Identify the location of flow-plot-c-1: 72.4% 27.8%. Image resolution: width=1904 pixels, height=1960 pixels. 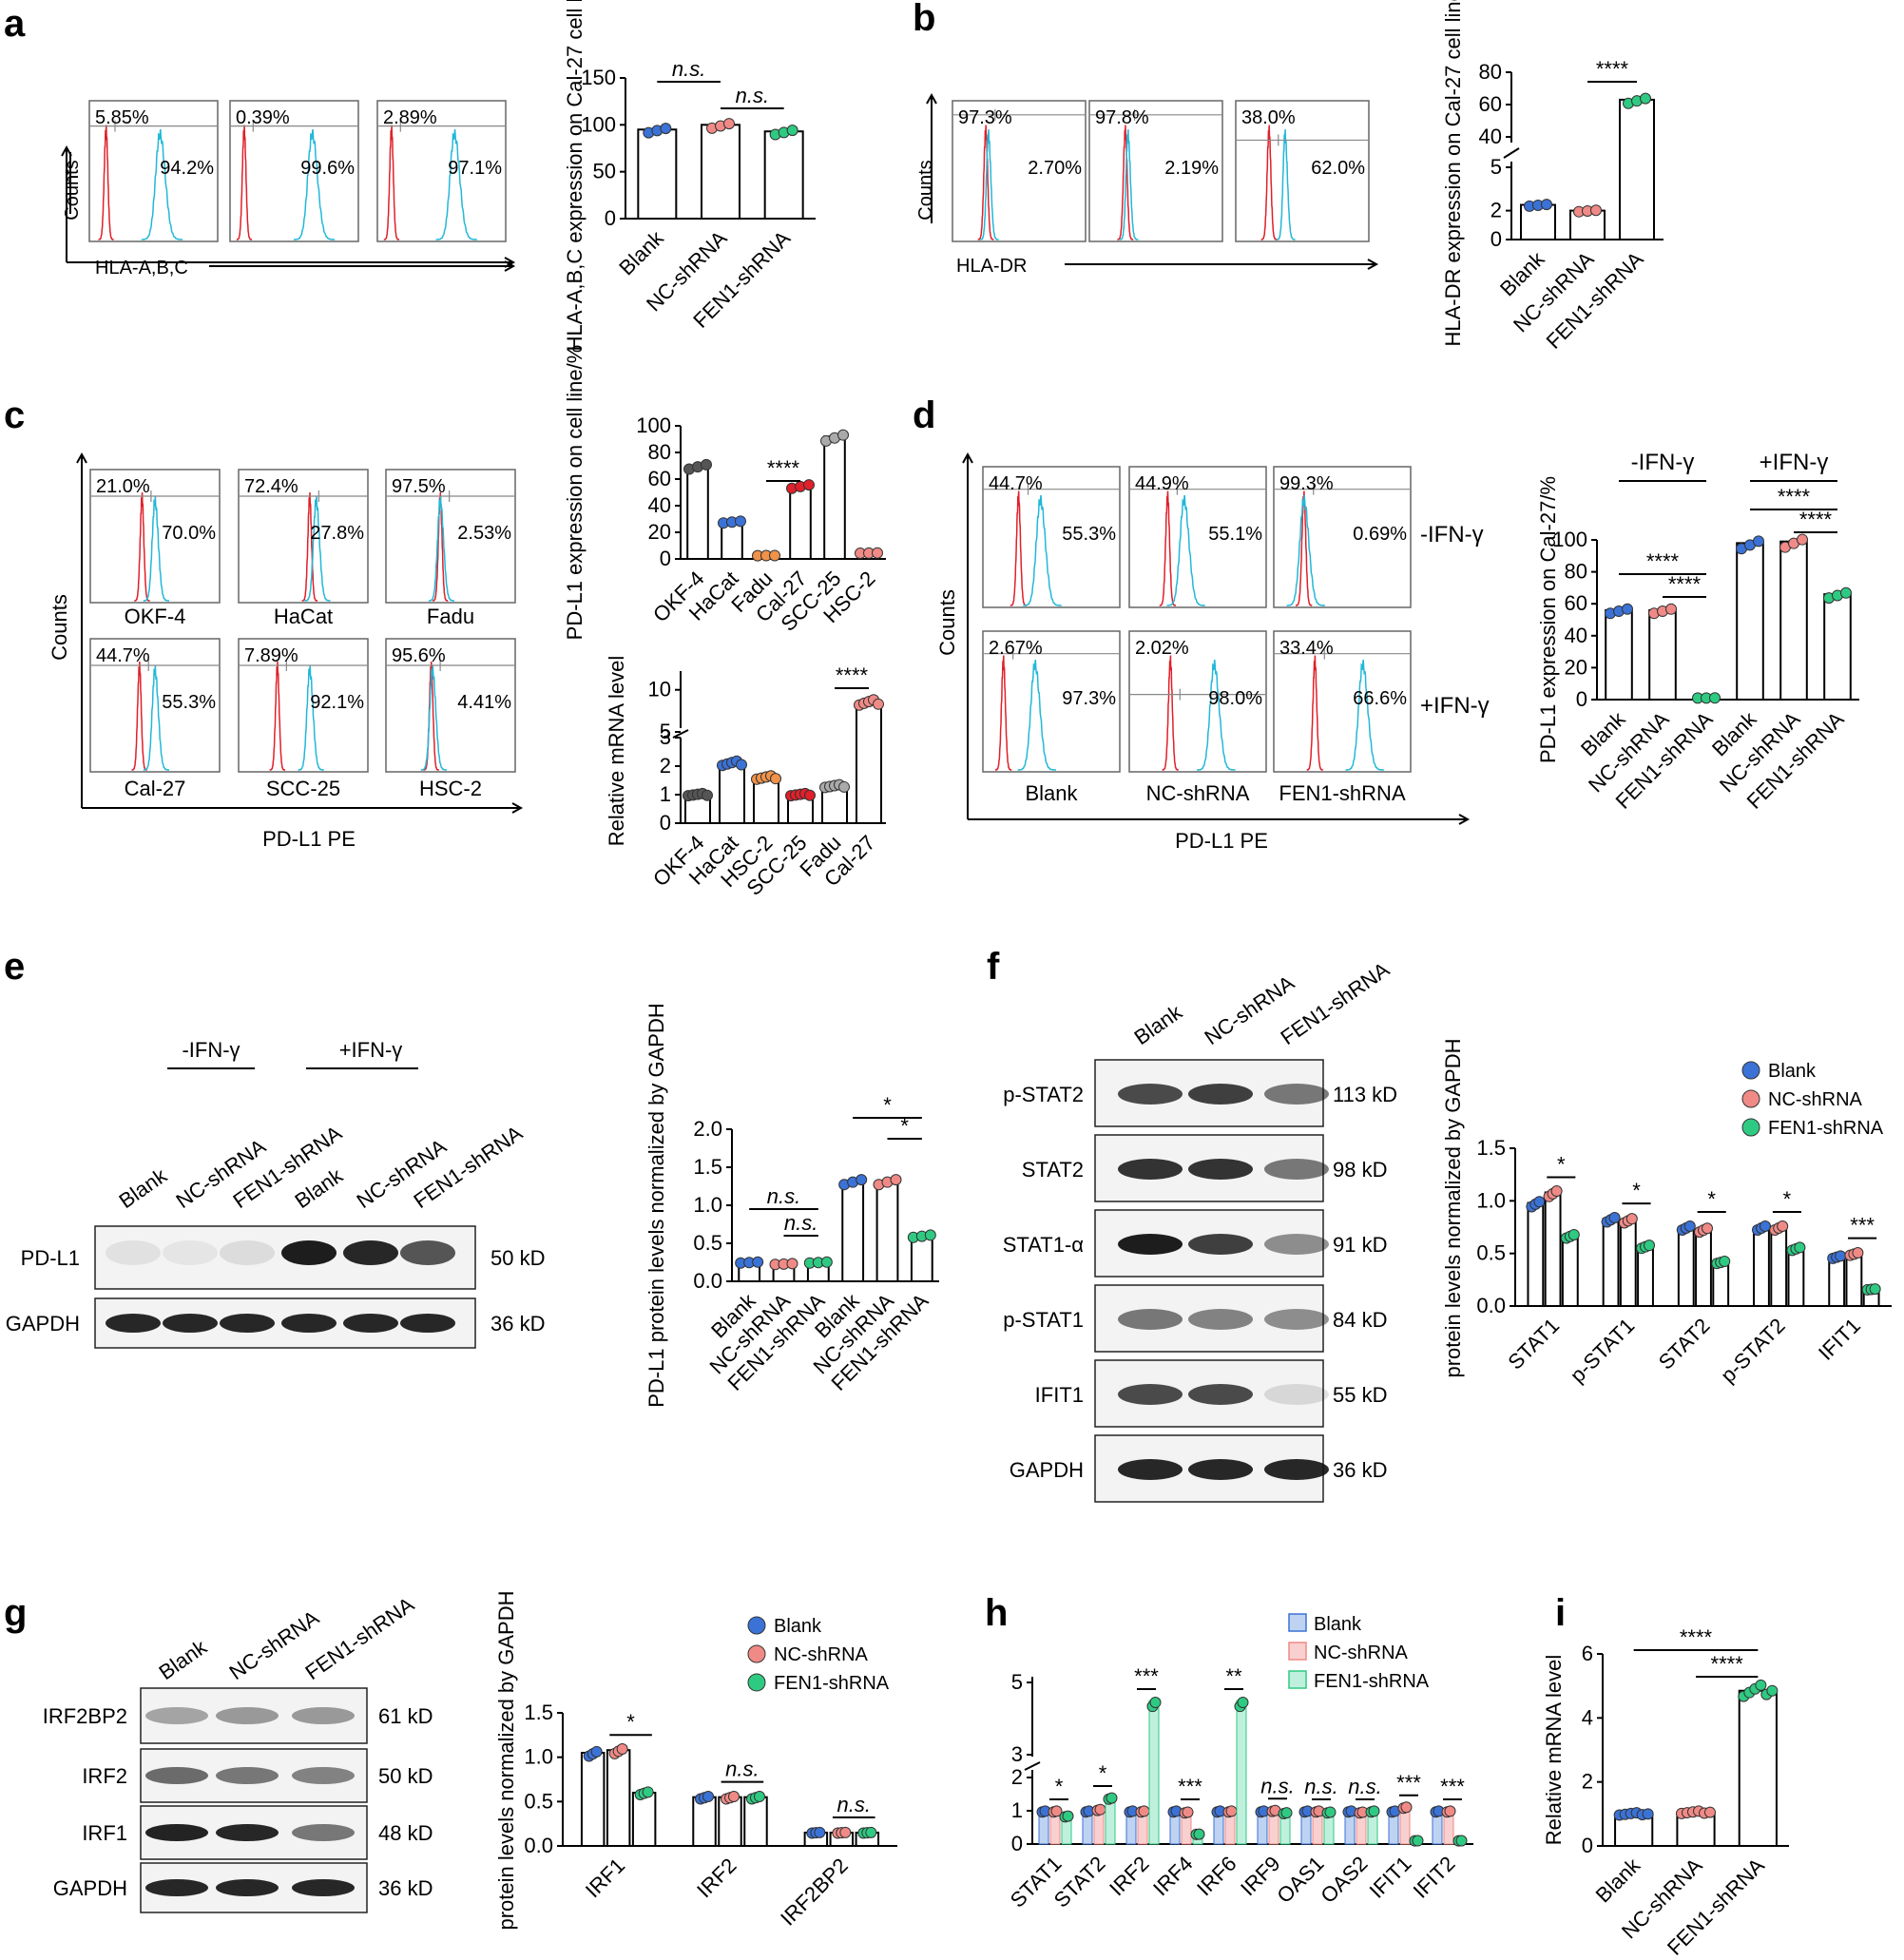
(303, 536).